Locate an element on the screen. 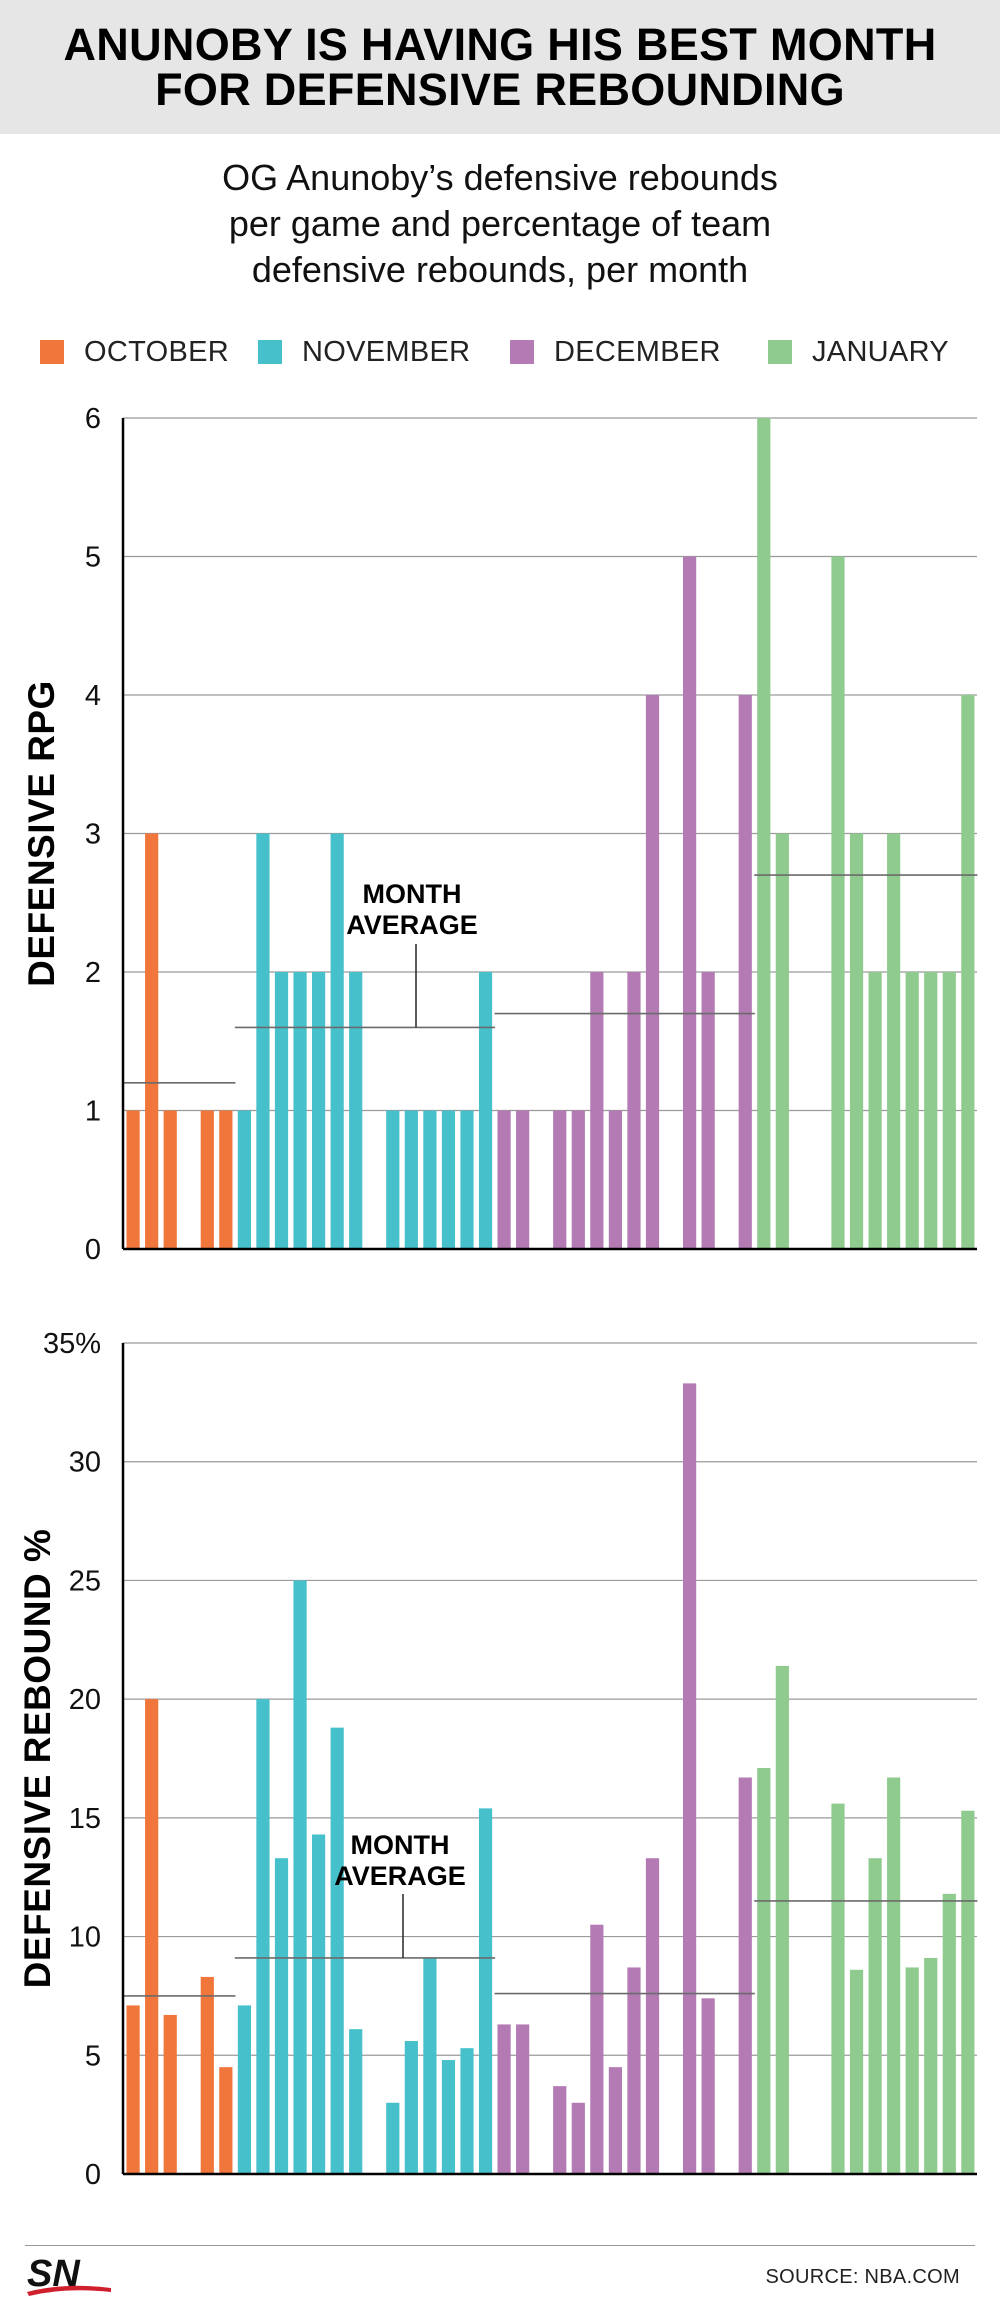 The height and width of the screenshot is (2314, 1000). legend-label-january: JANUARY is located at coordinates (880, 352).